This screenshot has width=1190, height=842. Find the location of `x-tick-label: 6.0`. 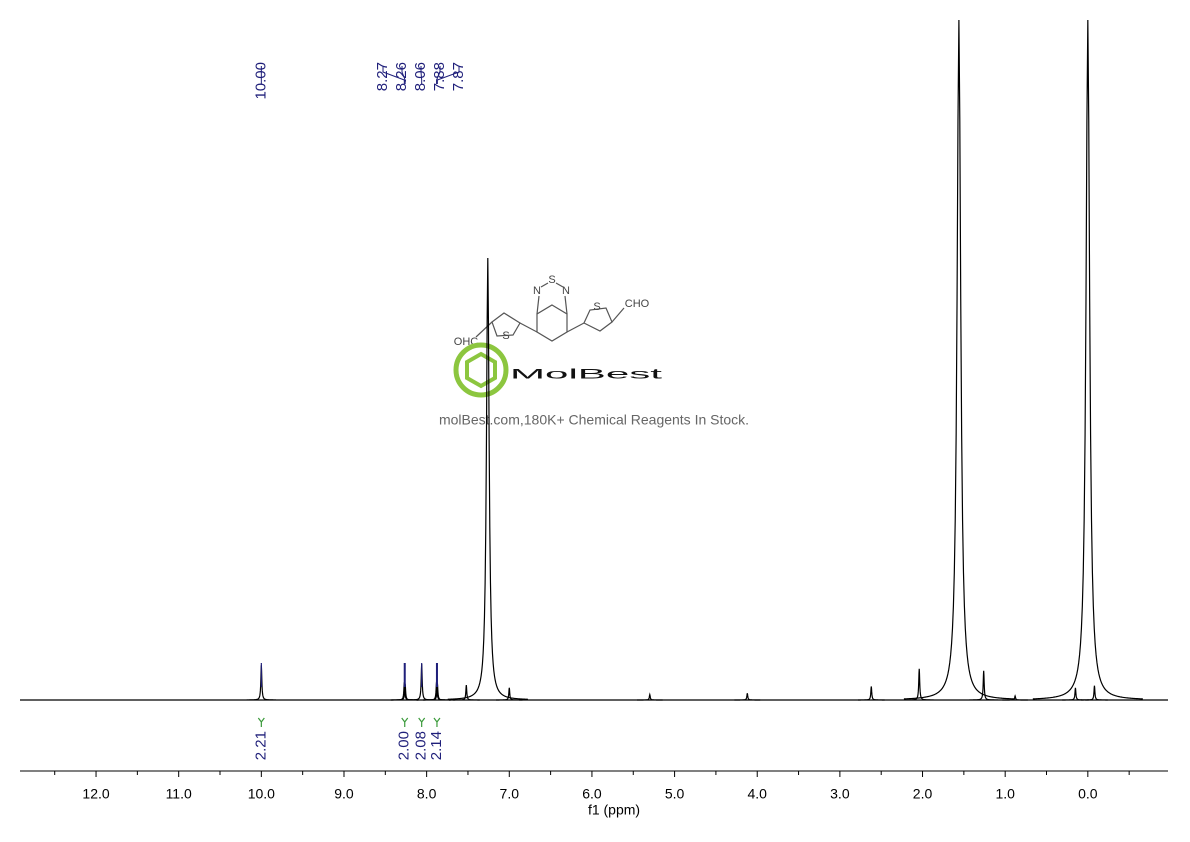

x-tick-label: 6.0 is located at coordinates (592, 794).